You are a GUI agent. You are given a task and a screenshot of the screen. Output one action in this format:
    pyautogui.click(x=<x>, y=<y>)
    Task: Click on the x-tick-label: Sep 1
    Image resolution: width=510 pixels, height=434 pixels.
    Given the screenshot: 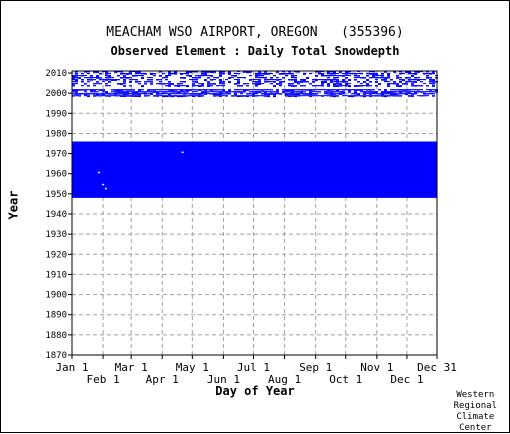 What is the action you would take?
    pyautogui.click(x=315, y=367)
    